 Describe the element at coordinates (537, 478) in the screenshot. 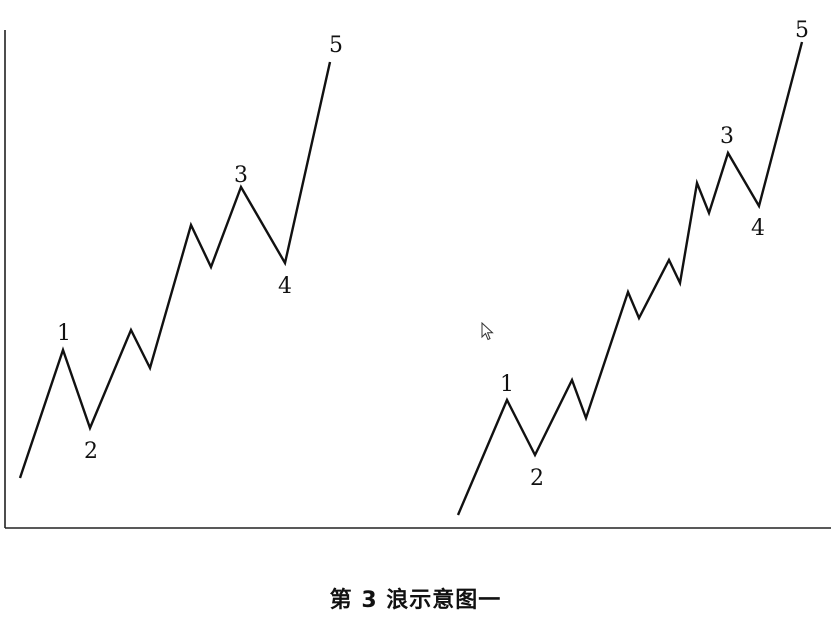

I see `right-wave-label-2: 2` at that location.